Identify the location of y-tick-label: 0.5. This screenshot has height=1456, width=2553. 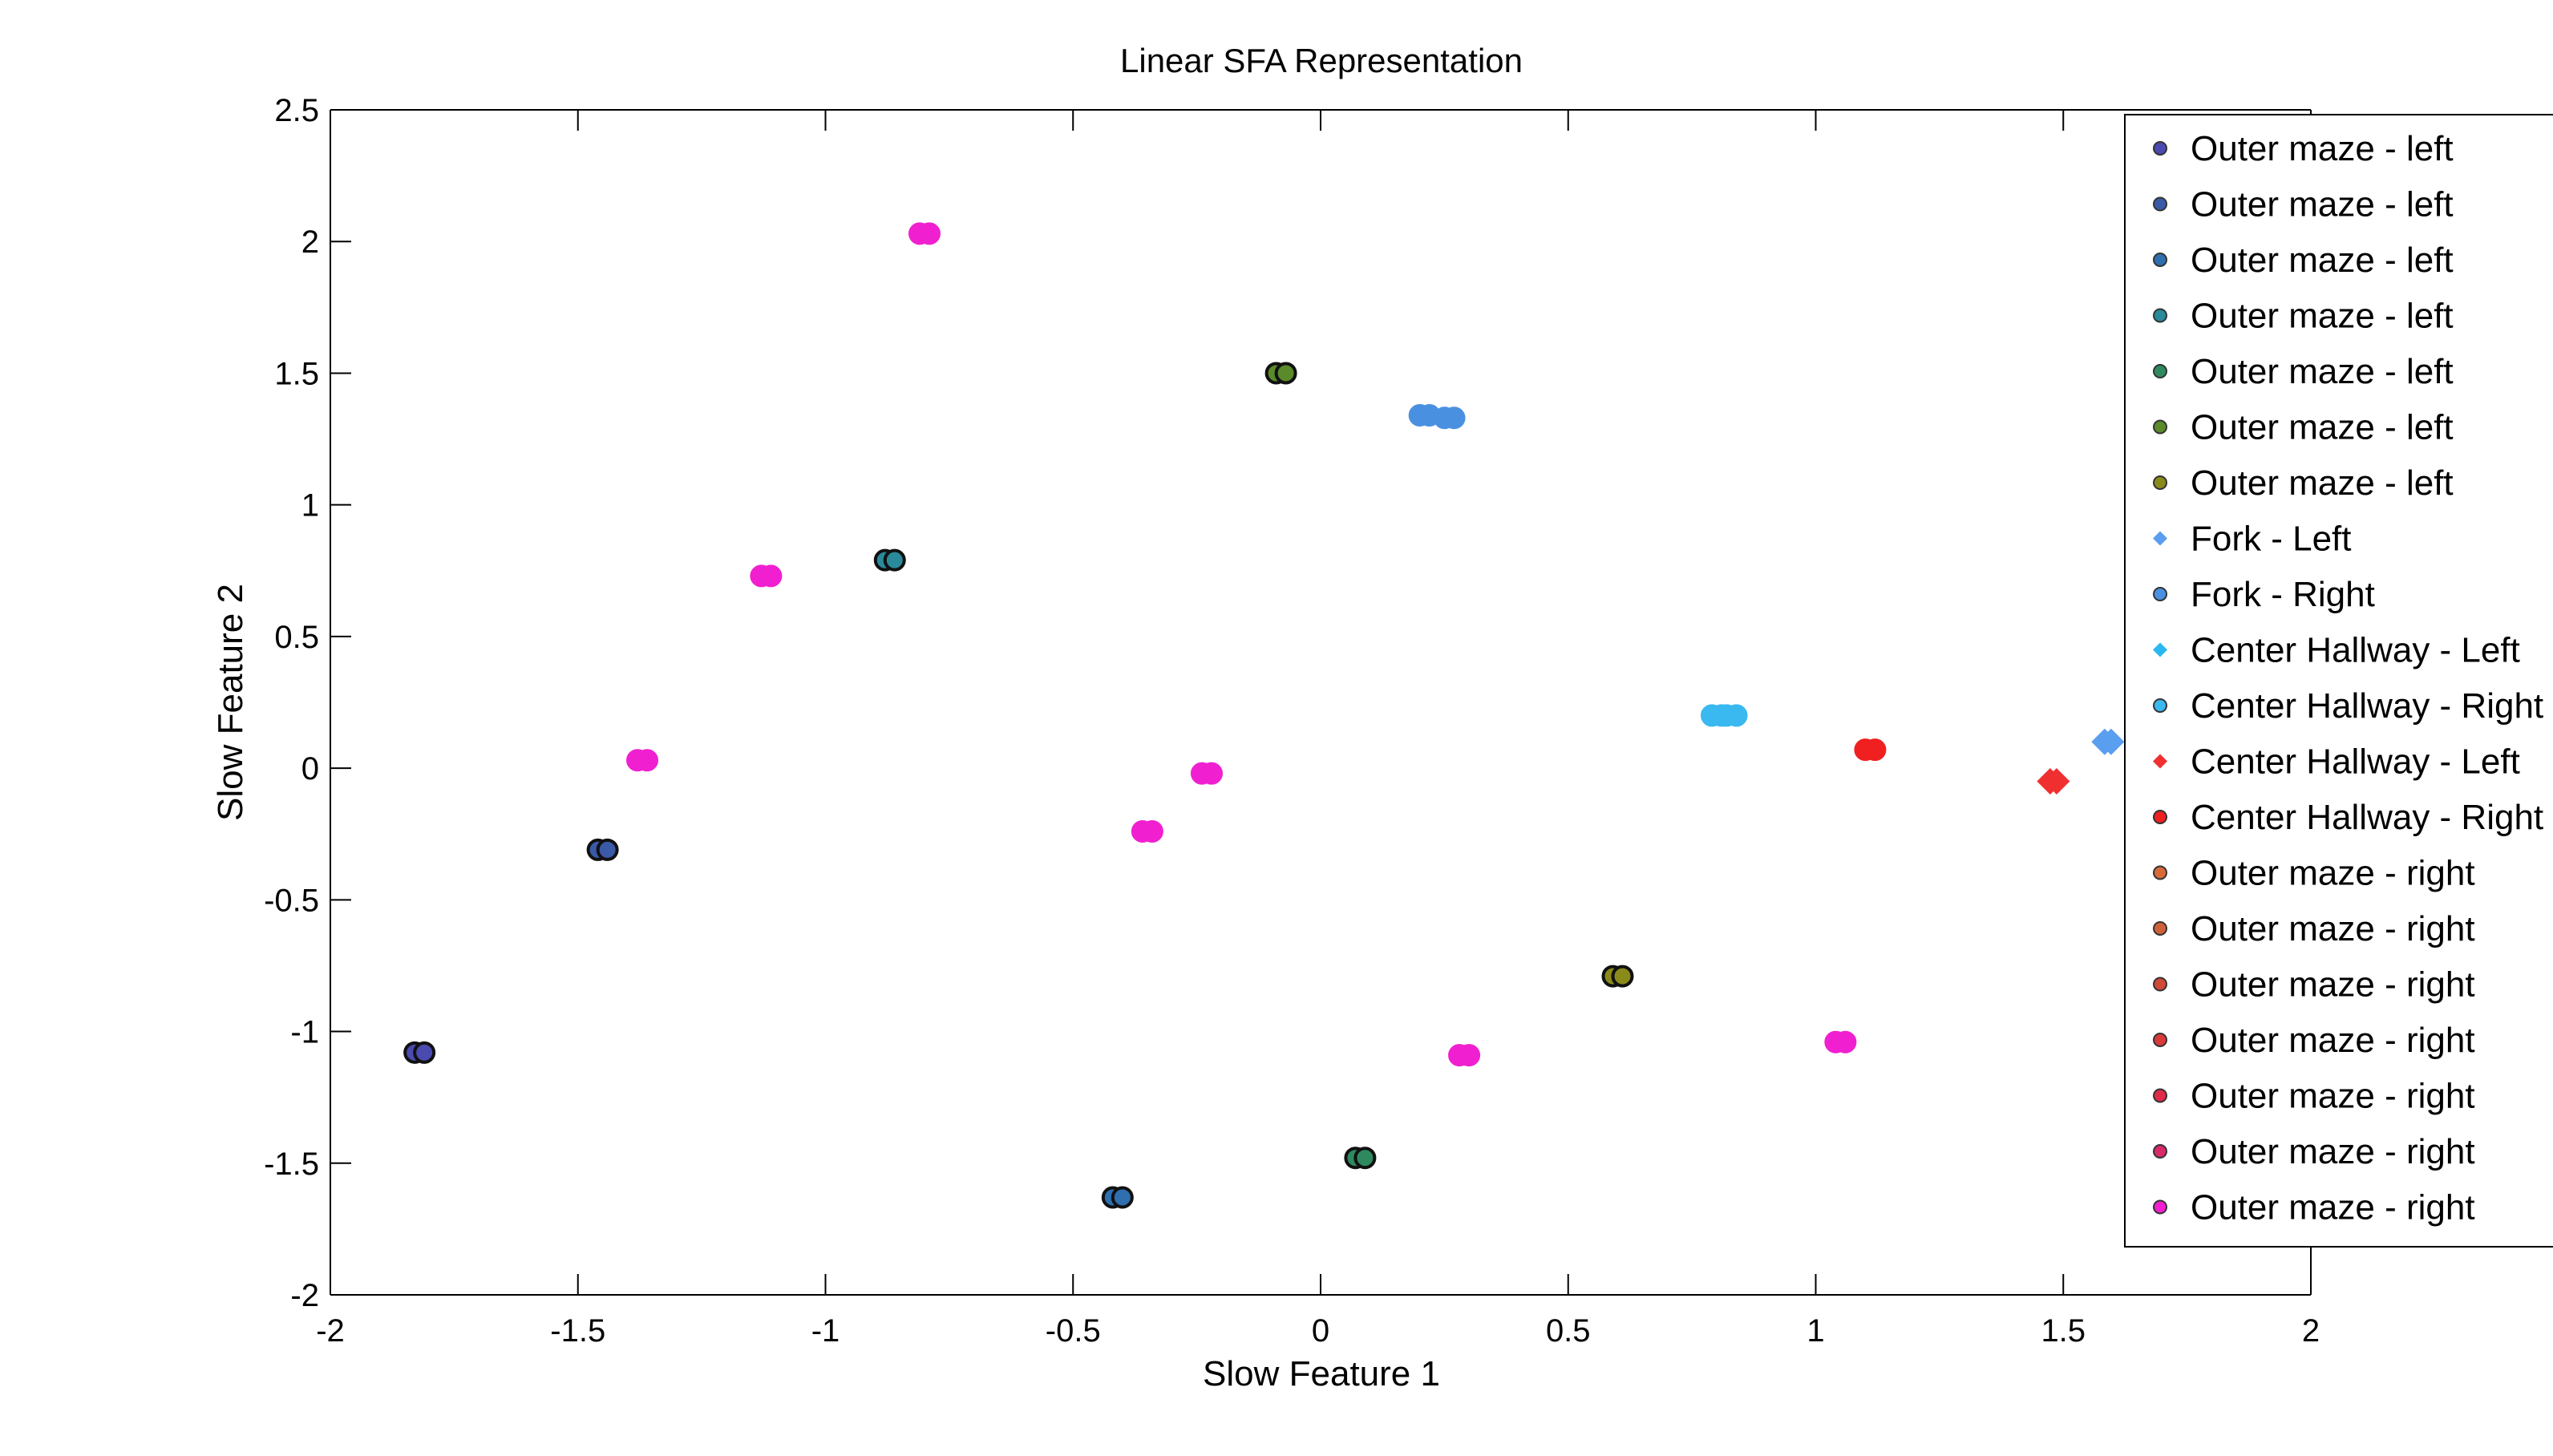
(296, 637).